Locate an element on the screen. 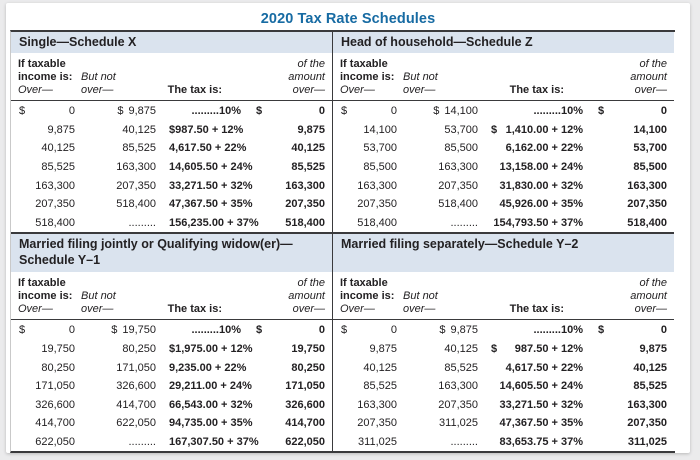 The image size is (700, 460). table-row: 163,300 207,350 31,830.00 + 32% 163,300 is located at coordinates (503, 185).